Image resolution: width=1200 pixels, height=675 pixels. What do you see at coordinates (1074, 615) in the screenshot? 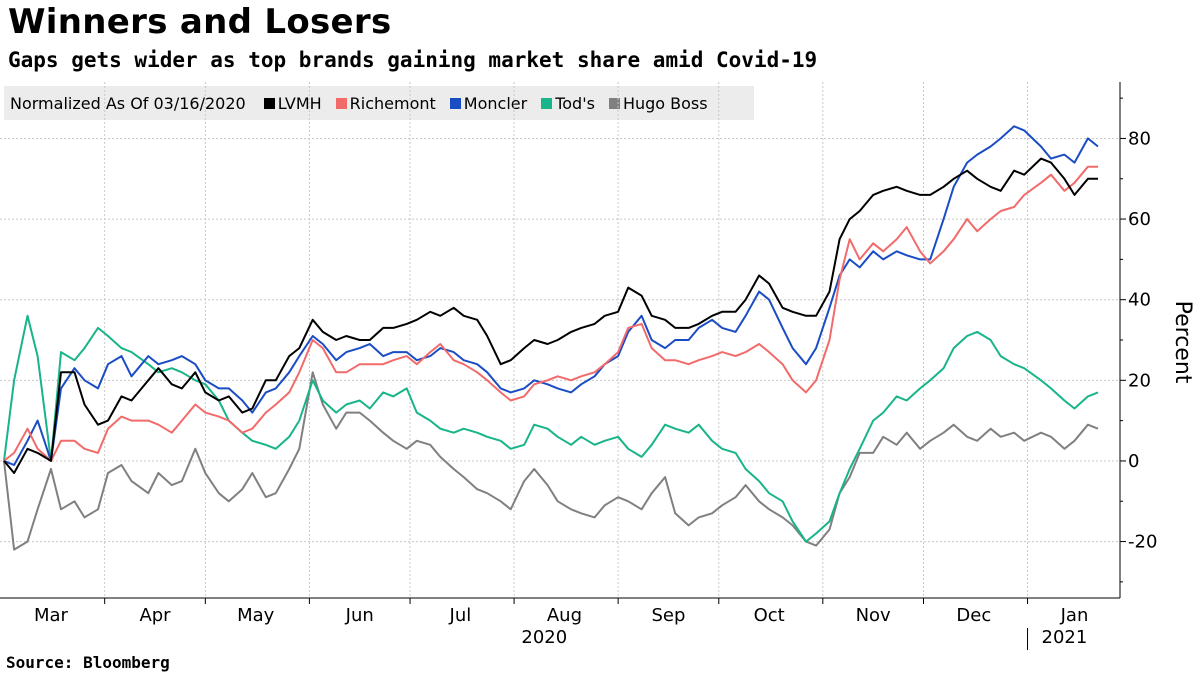
I see `x-month-label: Jan` at bounding box center [1074, 615].